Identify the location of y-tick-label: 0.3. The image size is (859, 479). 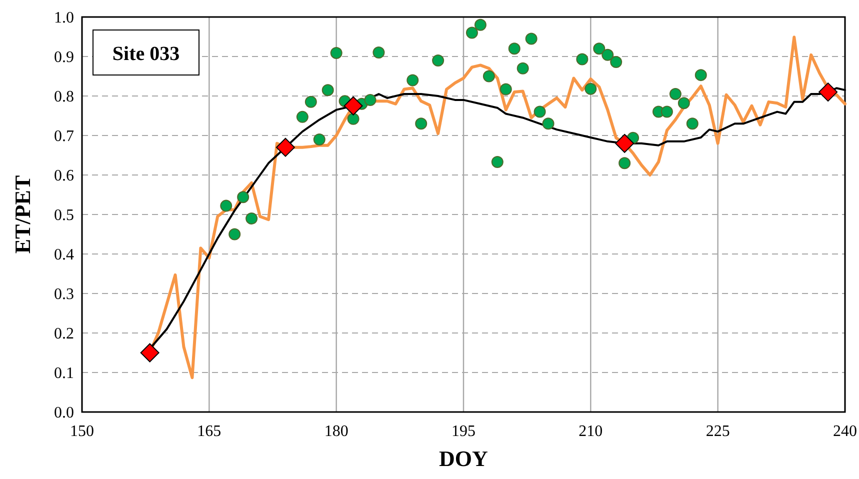
(64, 295).